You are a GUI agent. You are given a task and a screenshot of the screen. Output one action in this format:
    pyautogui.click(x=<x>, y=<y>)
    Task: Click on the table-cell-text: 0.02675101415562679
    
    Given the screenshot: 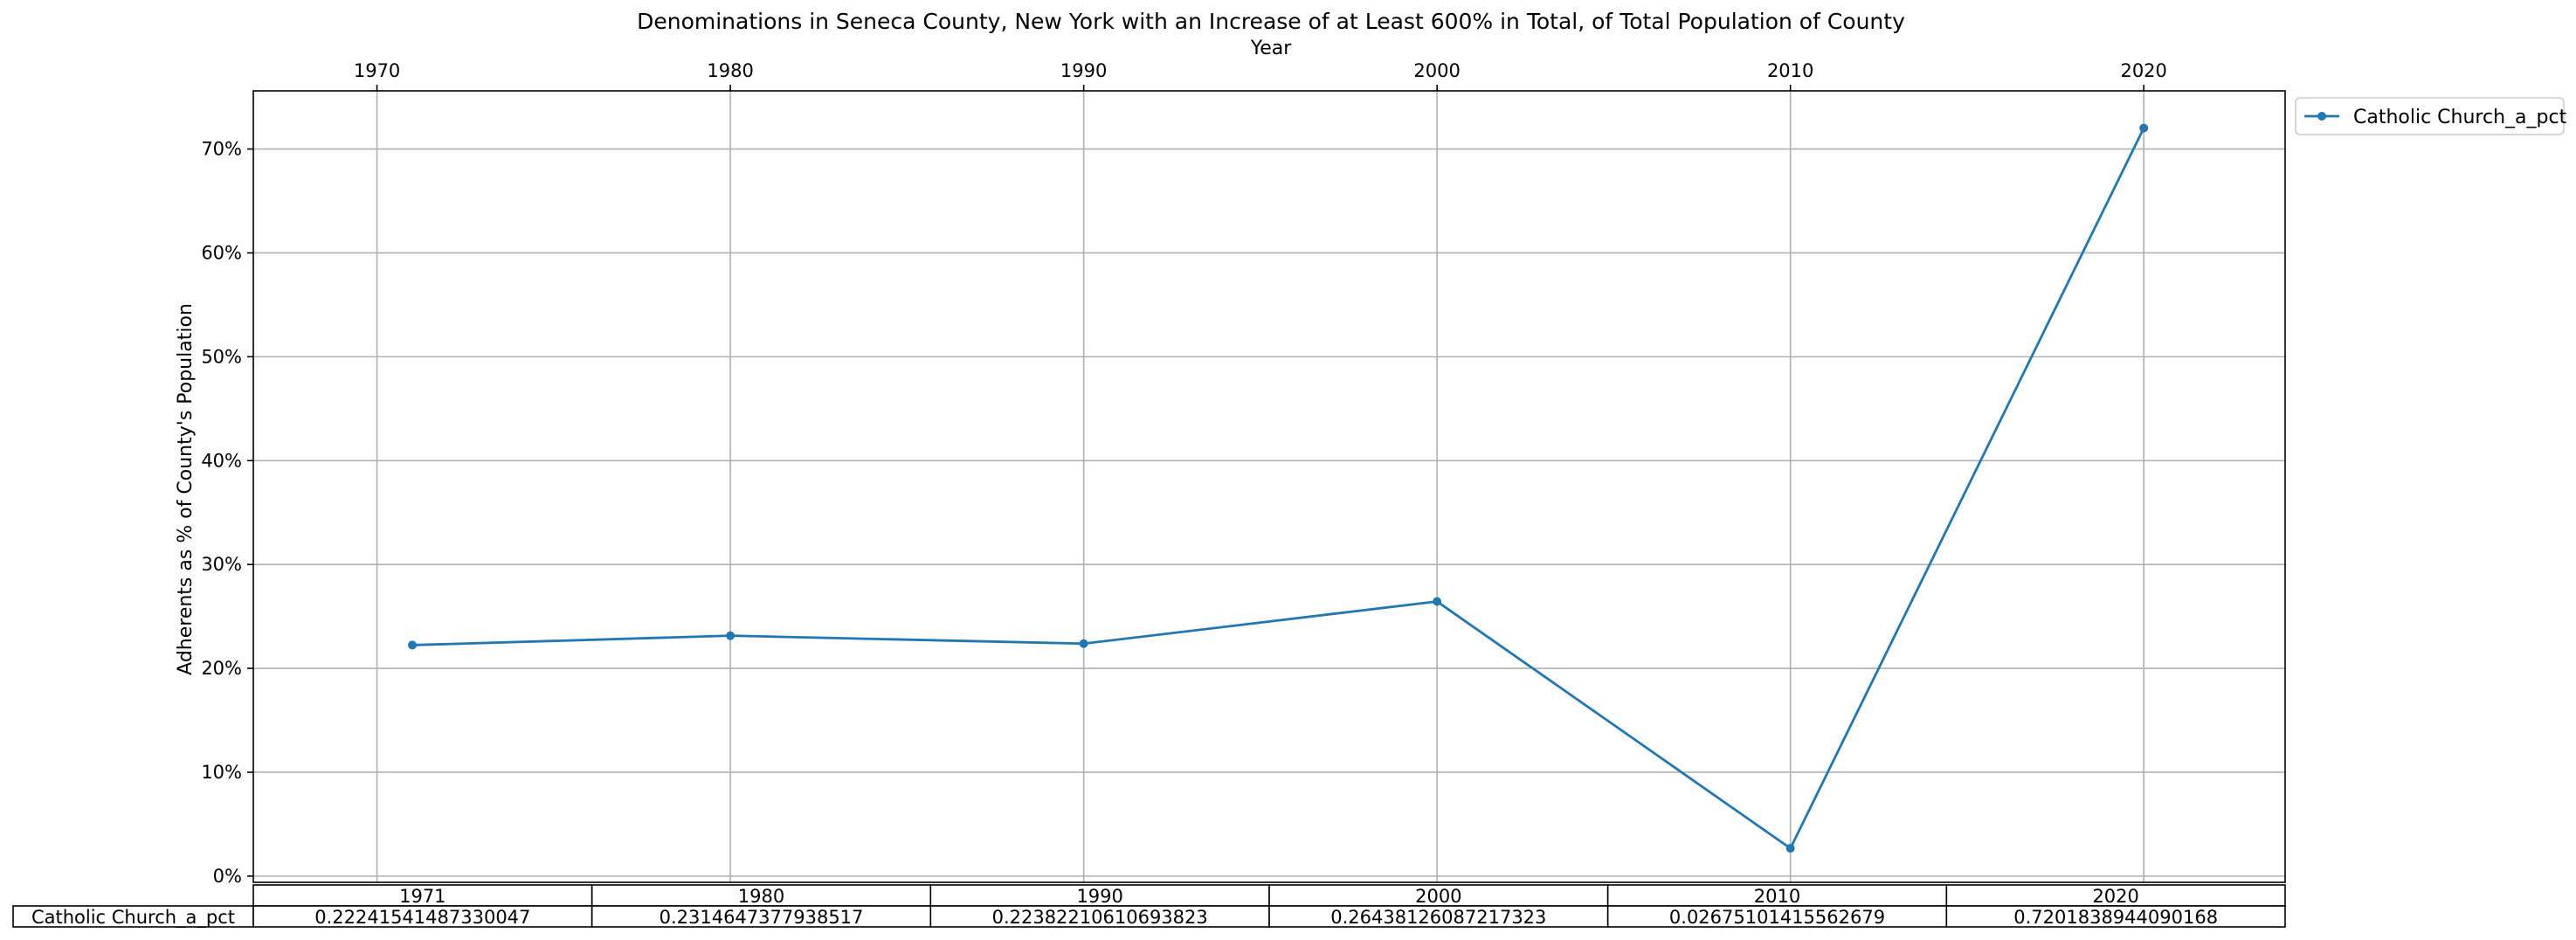 What is the action you would take?
    pyautogui.click(x=1777, y=917)
    